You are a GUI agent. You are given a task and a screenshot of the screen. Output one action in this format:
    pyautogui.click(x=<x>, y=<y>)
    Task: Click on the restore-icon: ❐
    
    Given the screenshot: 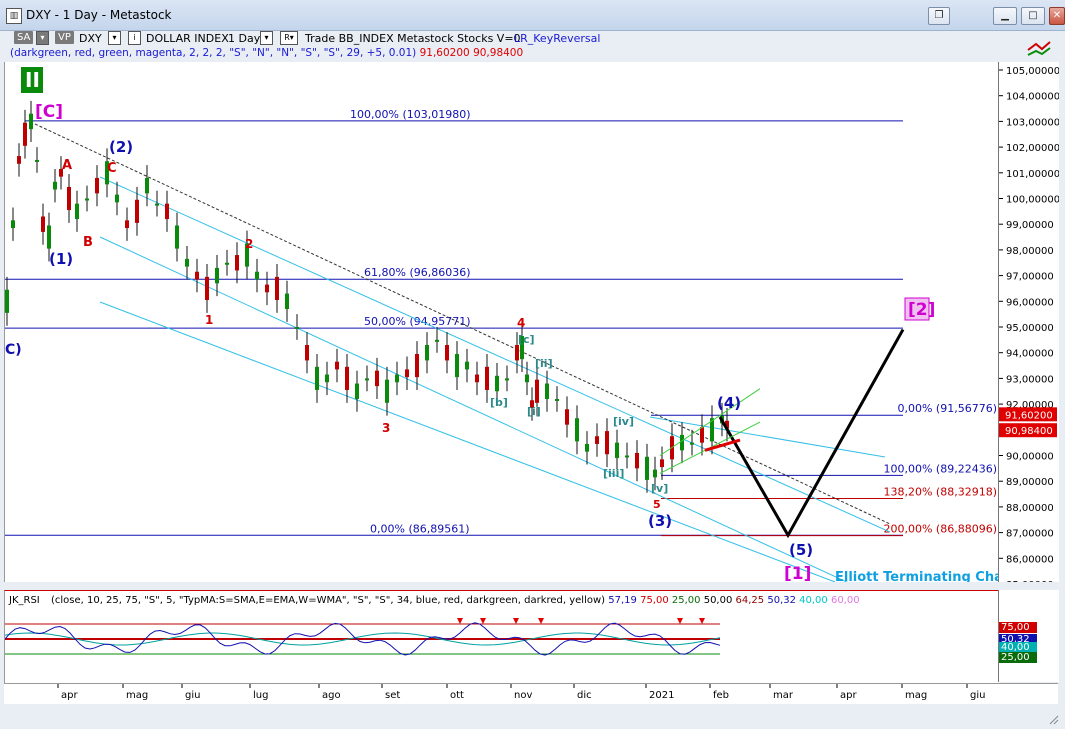 What is the action you would take?
    pyautogui.click(x=939, y=16)
    